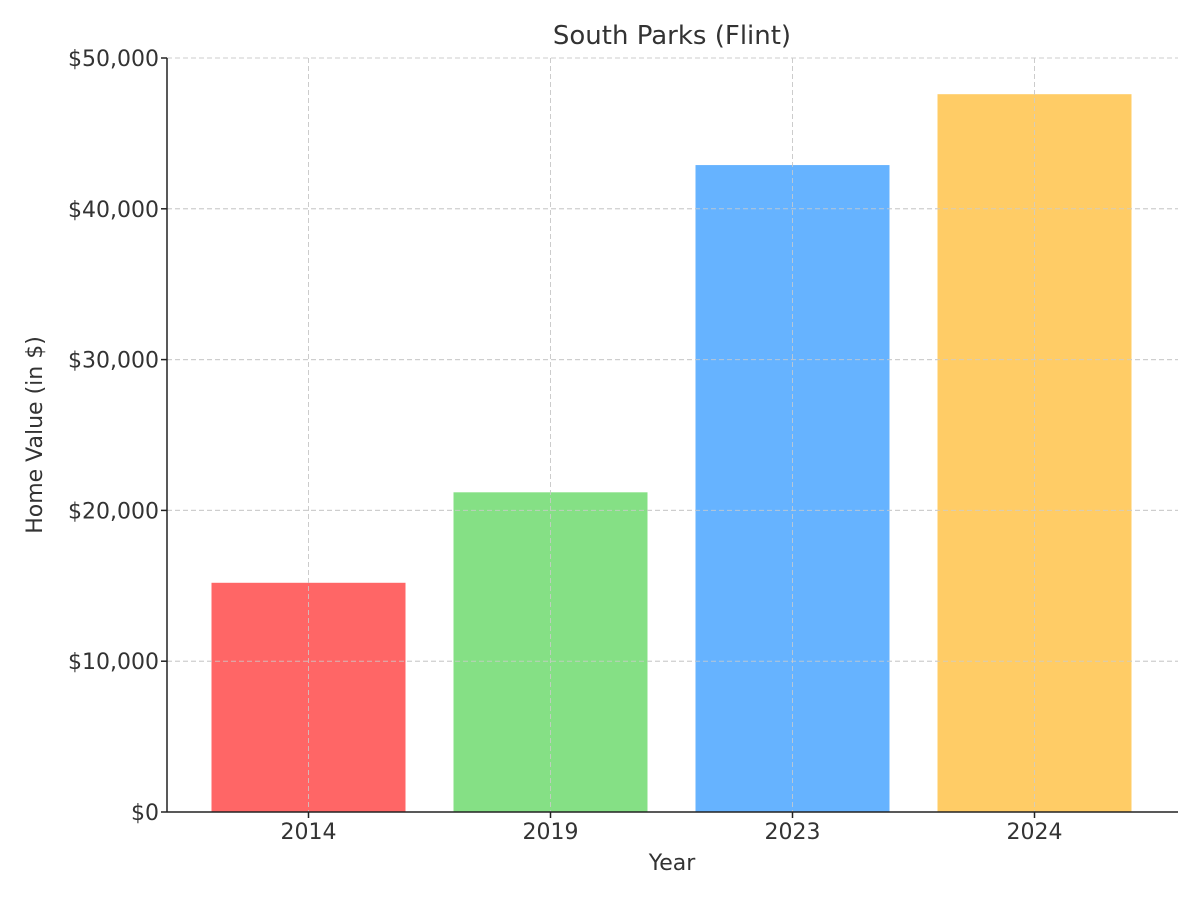 The height and width of the screenshot is (904, 1200). What do you see at coordinates (113, 59) in the screenshot?
I see `y-tick-label: $50,000` at bounding box center [113, 59].